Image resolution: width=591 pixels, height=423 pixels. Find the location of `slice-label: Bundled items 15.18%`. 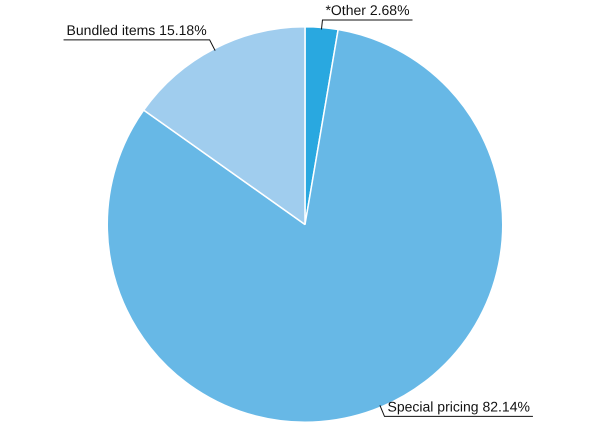

slice-label: Bundled items 15.18% is located at coordinates (136, 30).